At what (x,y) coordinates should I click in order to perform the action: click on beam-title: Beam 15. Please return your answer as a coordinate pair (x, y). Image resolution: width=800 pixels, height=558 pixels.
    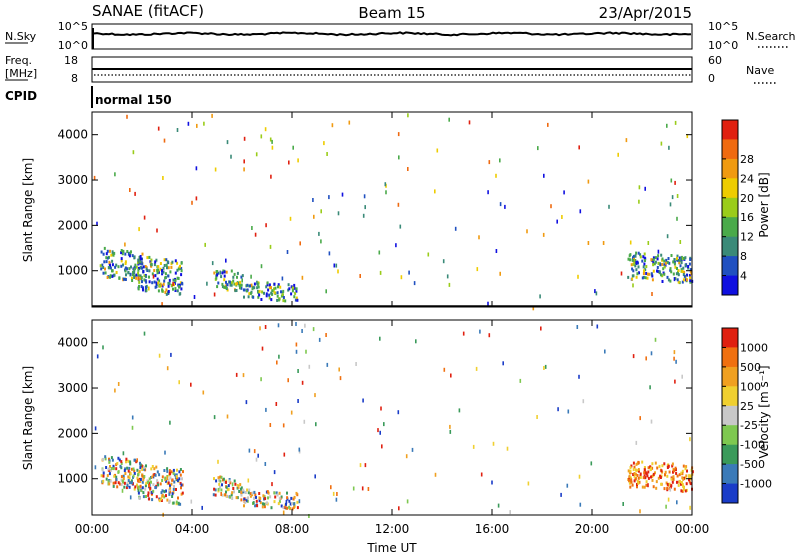
    Looking at the image, I should click on (391, 13).